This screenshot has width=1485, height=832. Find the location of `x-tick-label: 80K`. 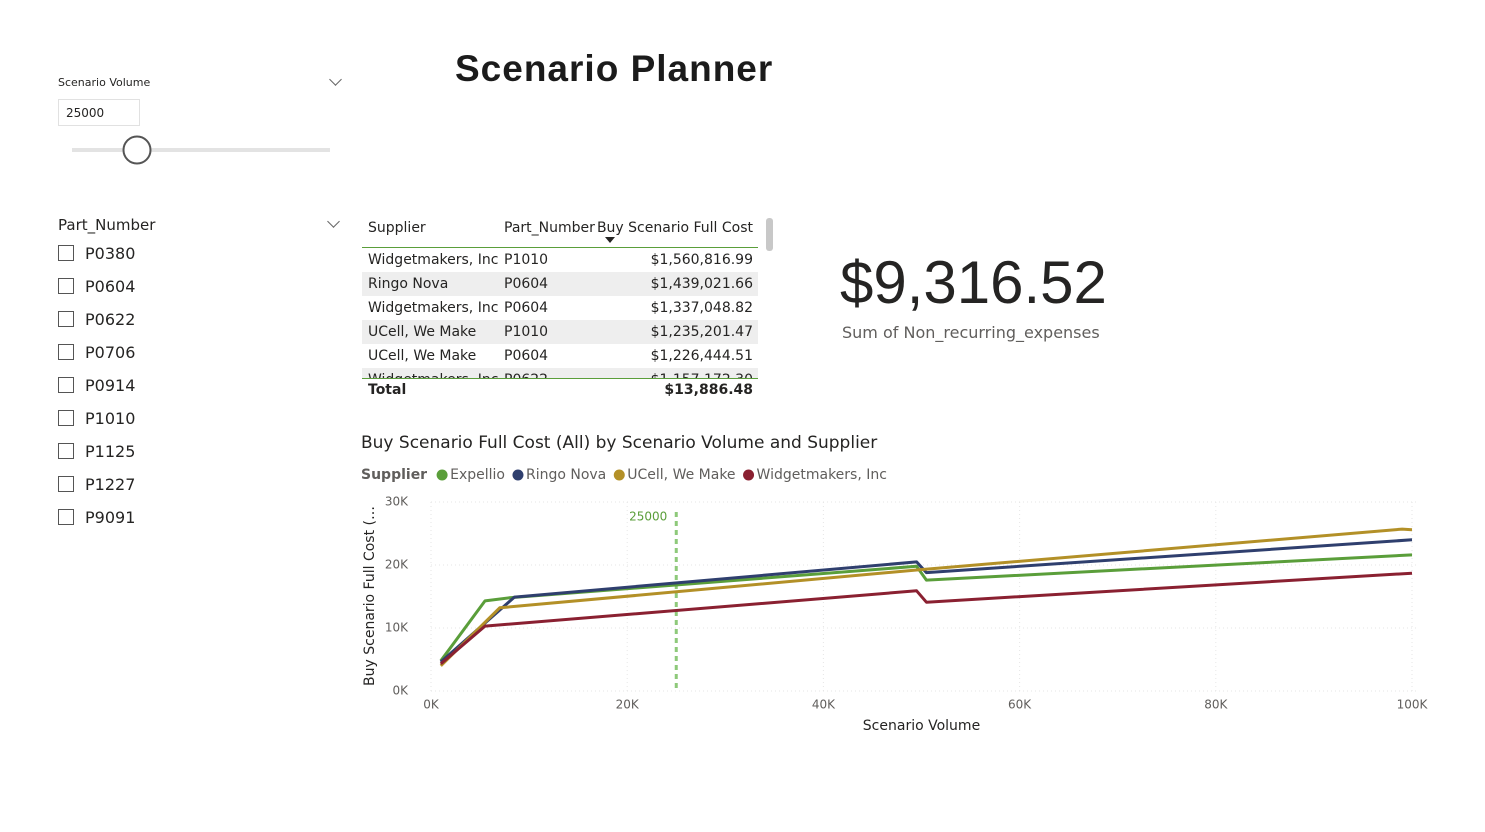

x-tick-label: 80K is located at coordinates (1216, 705).